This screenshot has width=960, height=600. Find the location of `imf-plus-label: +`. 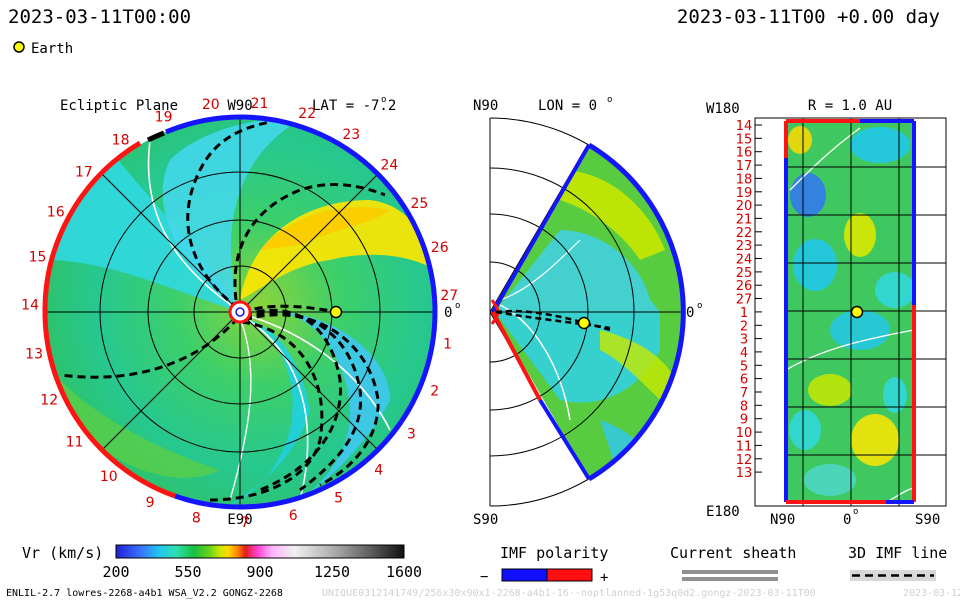

imf-plus-label: + is located at coordinates (604, 578).